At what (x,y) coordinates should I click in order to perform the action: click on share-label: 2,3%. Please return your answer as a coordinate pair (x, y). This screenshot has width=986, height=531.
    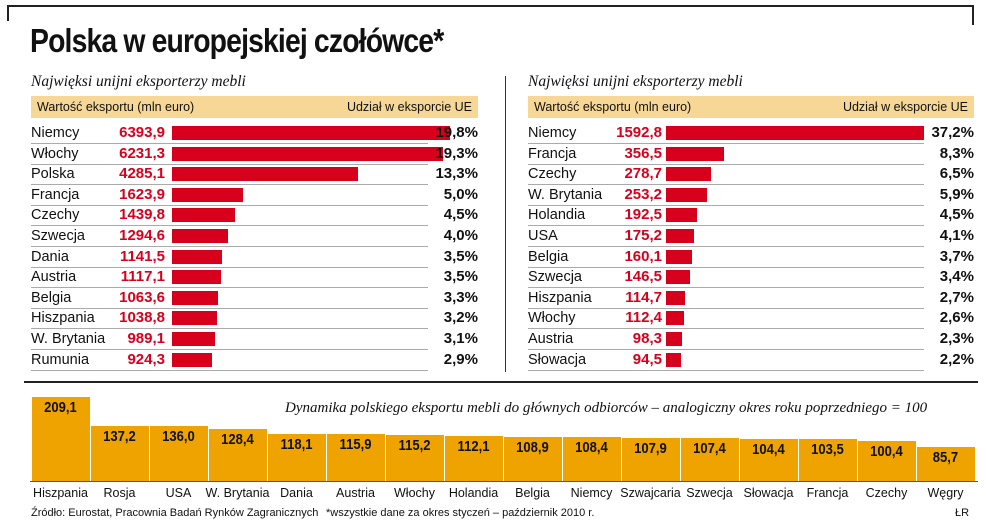
    Looking at the image, I should click on (956, 338).